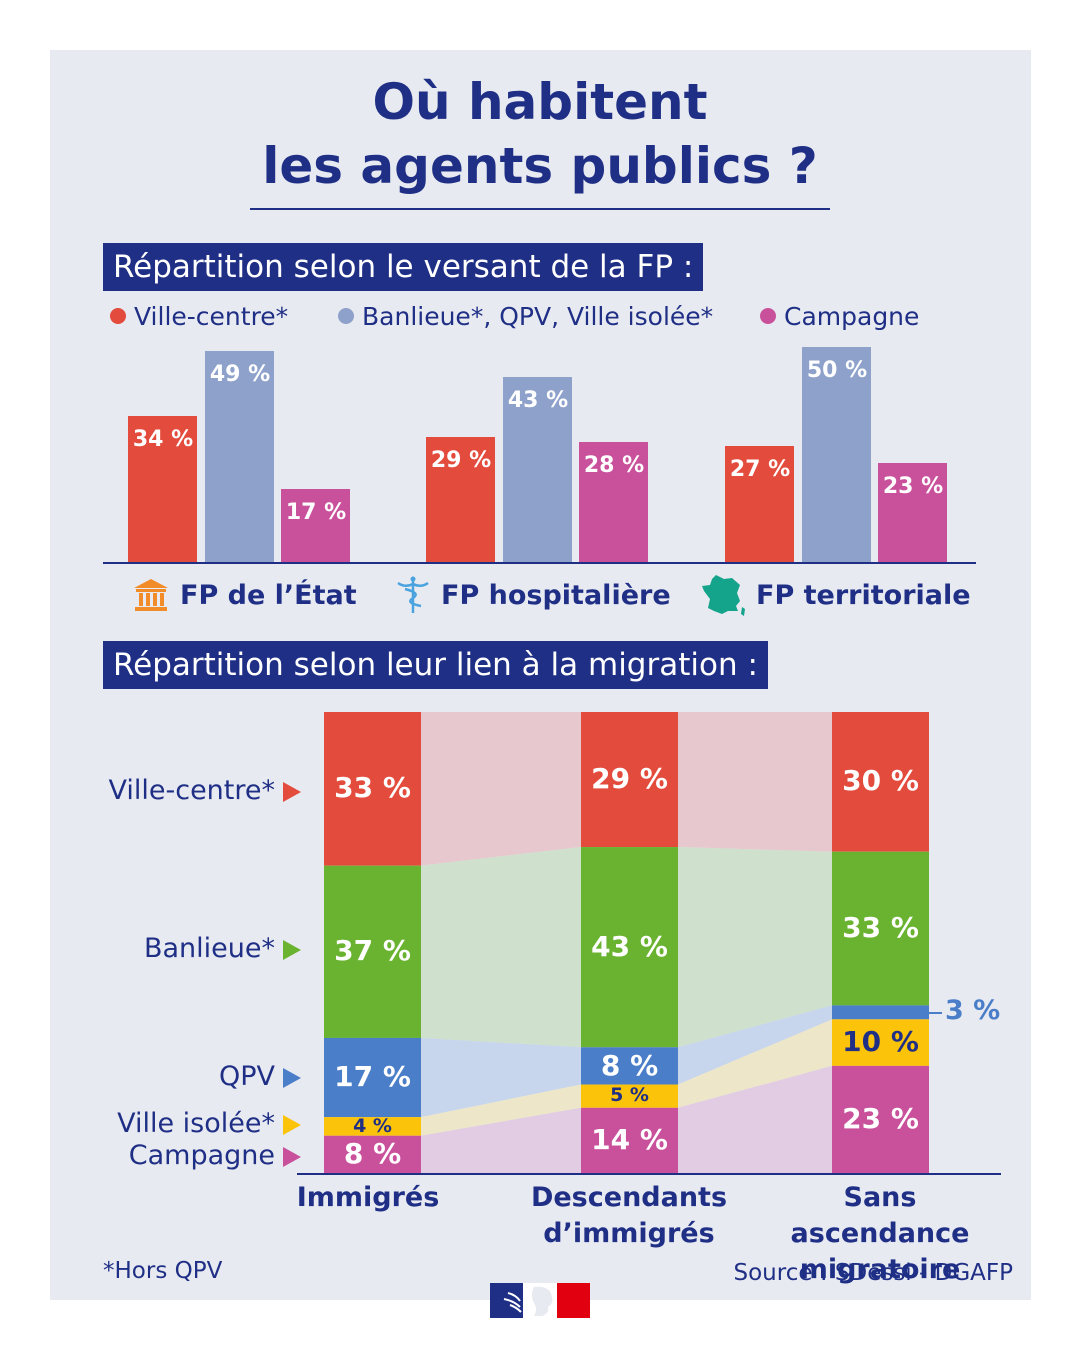 This screenshot has height=1350, width=1080. Describe the element at coordinates (540, 1300) in the screenshot. I see `republique-francaise-logo` at that location.